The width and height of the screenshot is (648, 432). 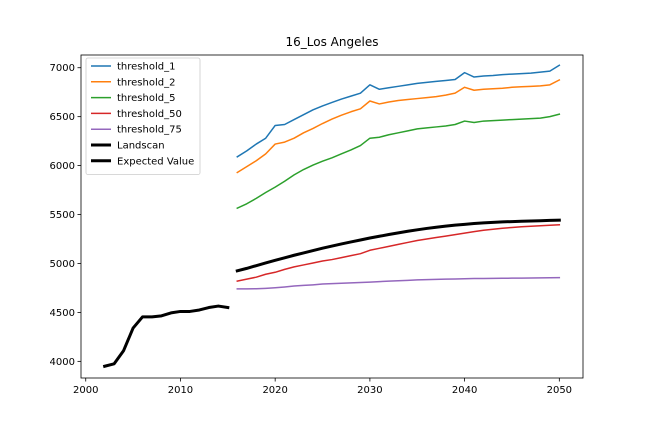 What do you see at coordinates (62, 264) in the screenshot?
I see `y-tick-label: 5000` at bounding box center [62, 264].